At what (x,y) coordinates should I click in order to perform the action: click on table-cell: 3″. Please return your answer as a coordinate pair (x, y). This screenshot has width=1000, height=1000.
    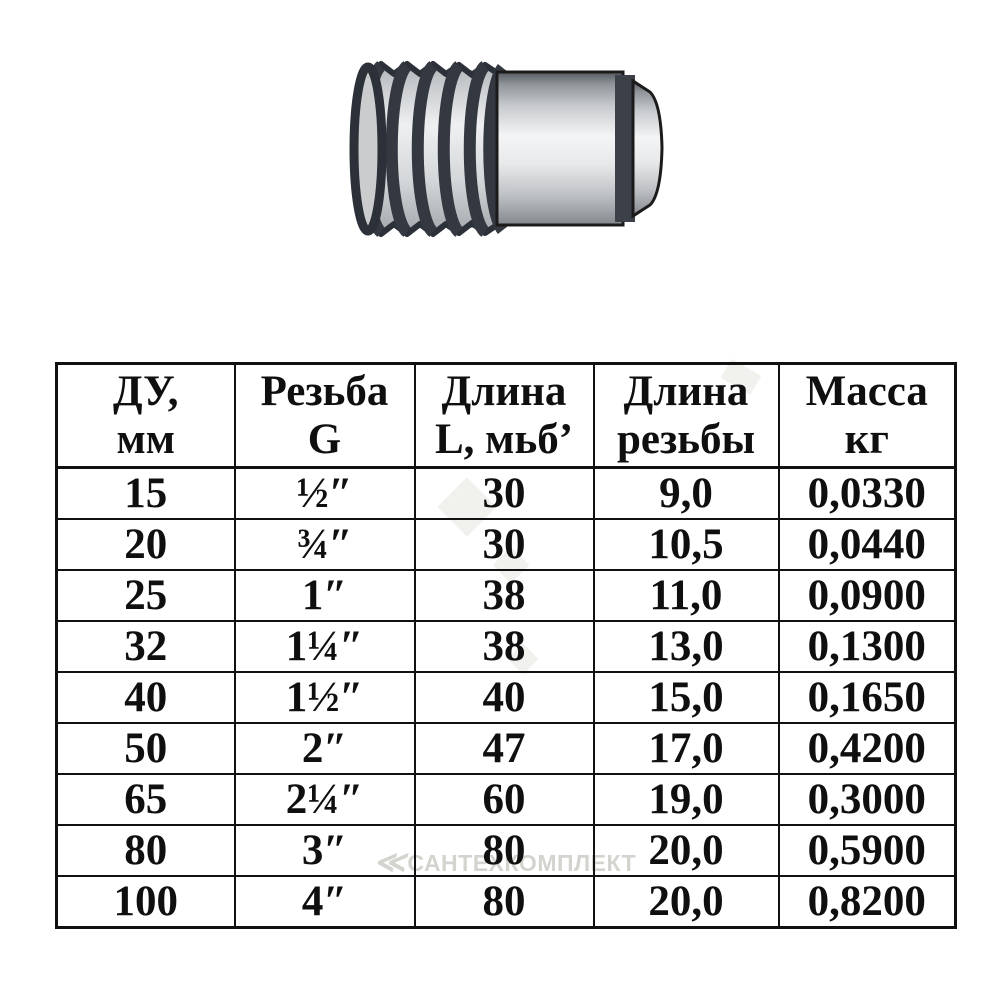
    Looking at the image, I should click on (324, 850).